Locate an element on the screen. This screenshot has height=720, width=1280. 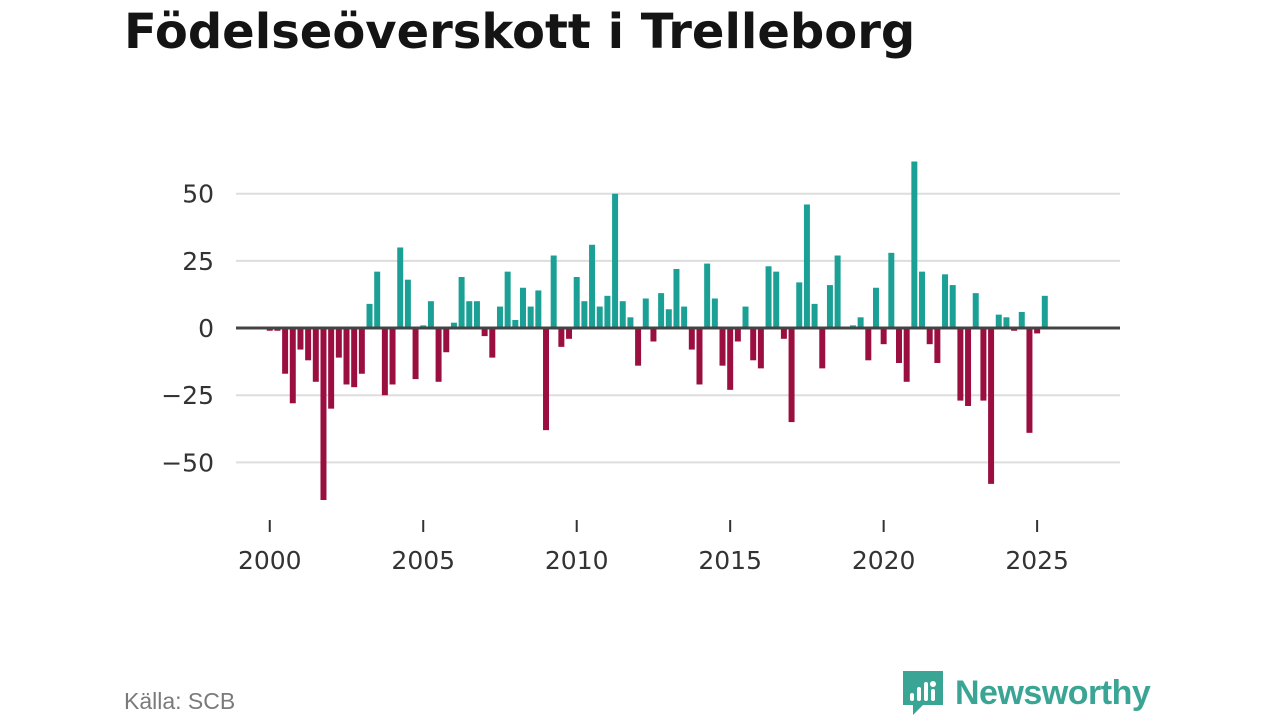
brand-name: Newsworthy is located at coordinates (1053, 692).